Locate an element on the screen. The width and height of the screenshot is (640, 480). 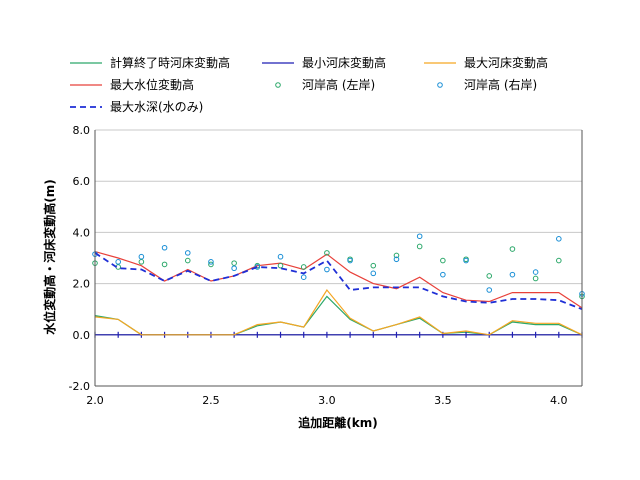
y-tick-label: -2.0 is located at coordinates (79, 386).